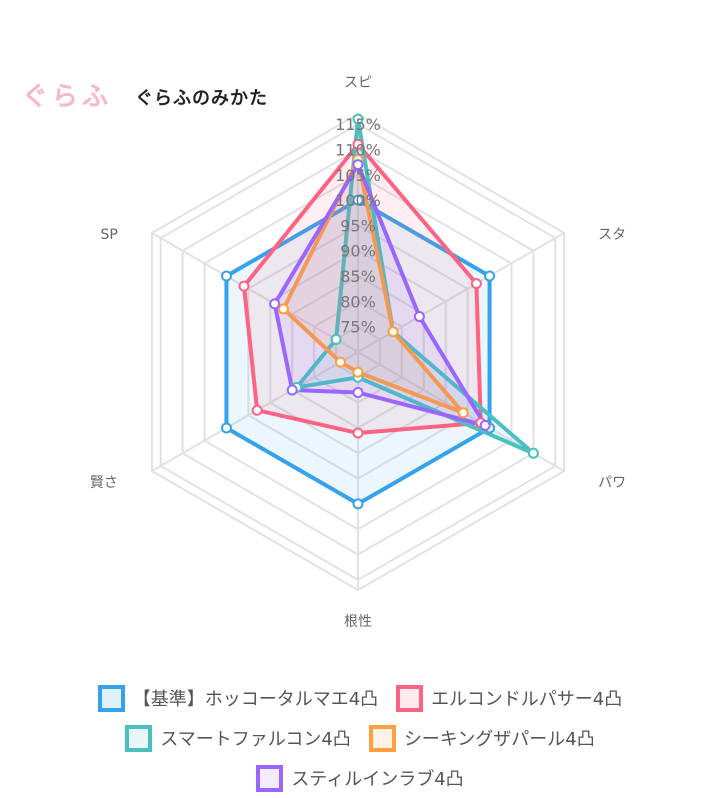  I want to click on axis-label: 賢さ, so click(104, 483).